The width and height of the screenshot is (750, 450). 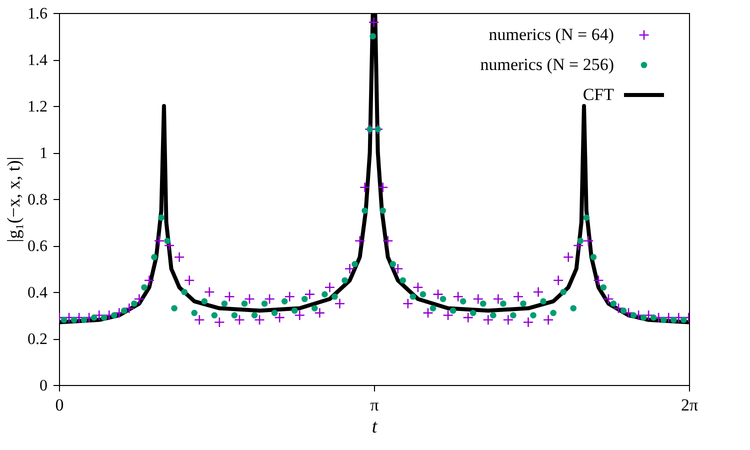 I want to click on y-tick-label: 1.2, so click(x=38, y=107).